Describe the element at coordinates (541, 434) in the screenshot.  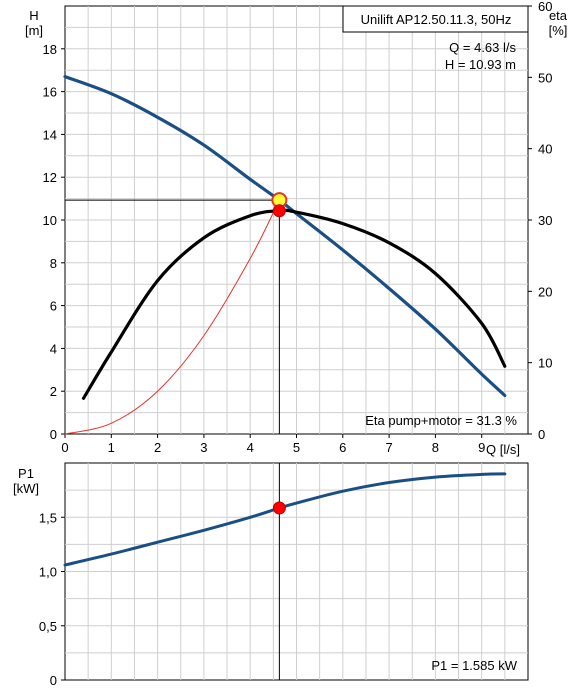
I see `y2-tick-label: 0` at that location.